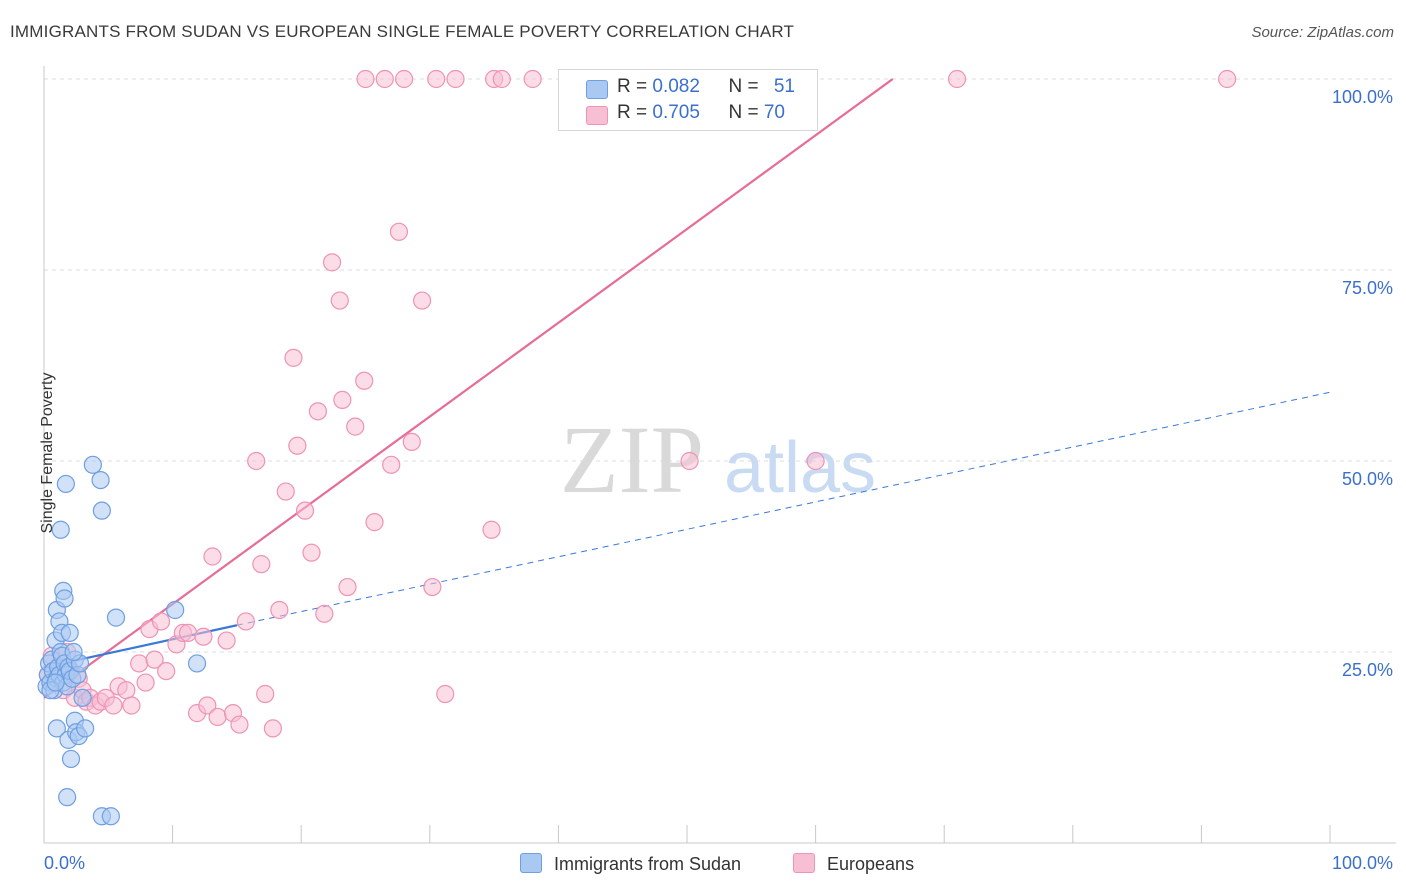  Describe the element at coordinates (648, 864) in the screenshot. I see `bottom-legend-label-sudan: Immigrants from Sudan` at that location.